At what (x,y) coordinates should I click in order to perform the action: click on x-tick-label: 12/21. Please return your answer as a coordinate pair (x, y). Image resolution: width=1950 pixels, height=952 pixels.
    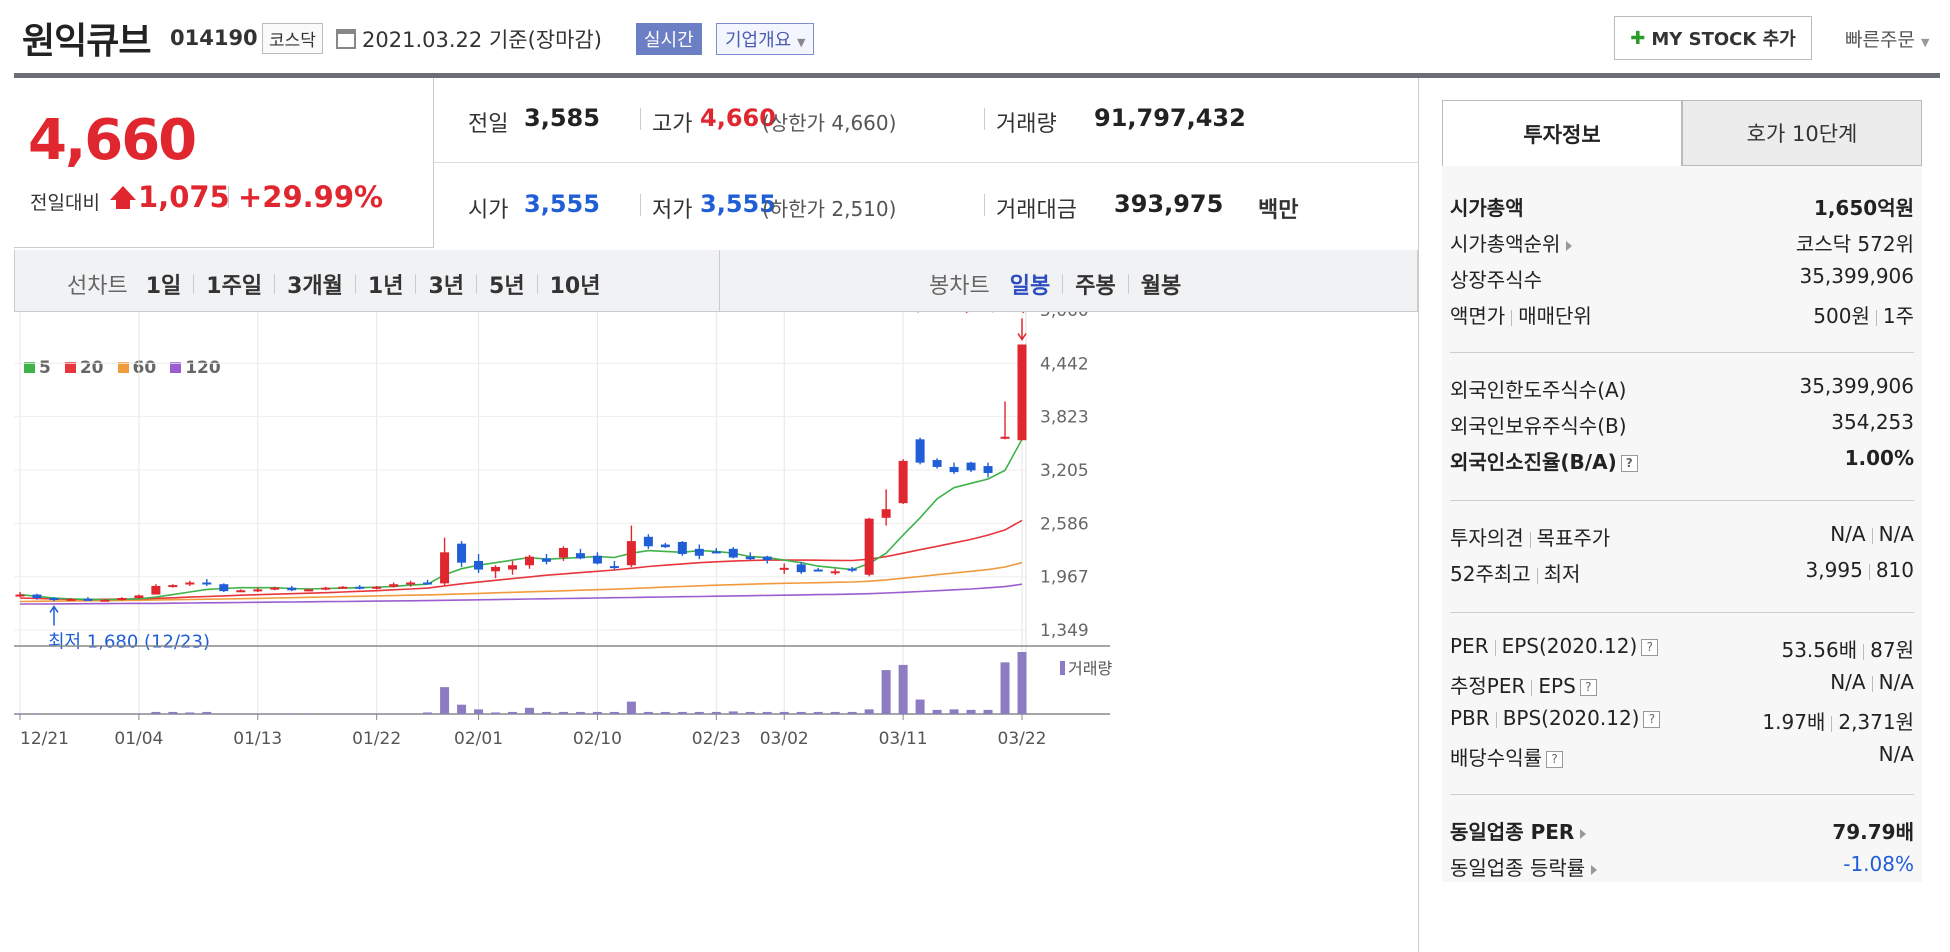
    Looking at the image, I should click on (44, 739).